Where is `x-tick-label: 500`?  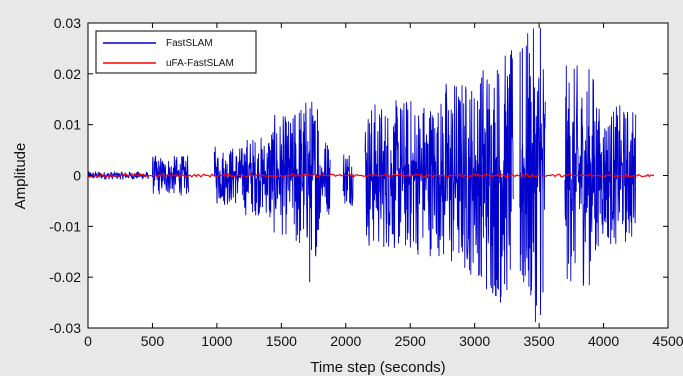
x-tick-label: 500 is located at coordinates (153, 341).